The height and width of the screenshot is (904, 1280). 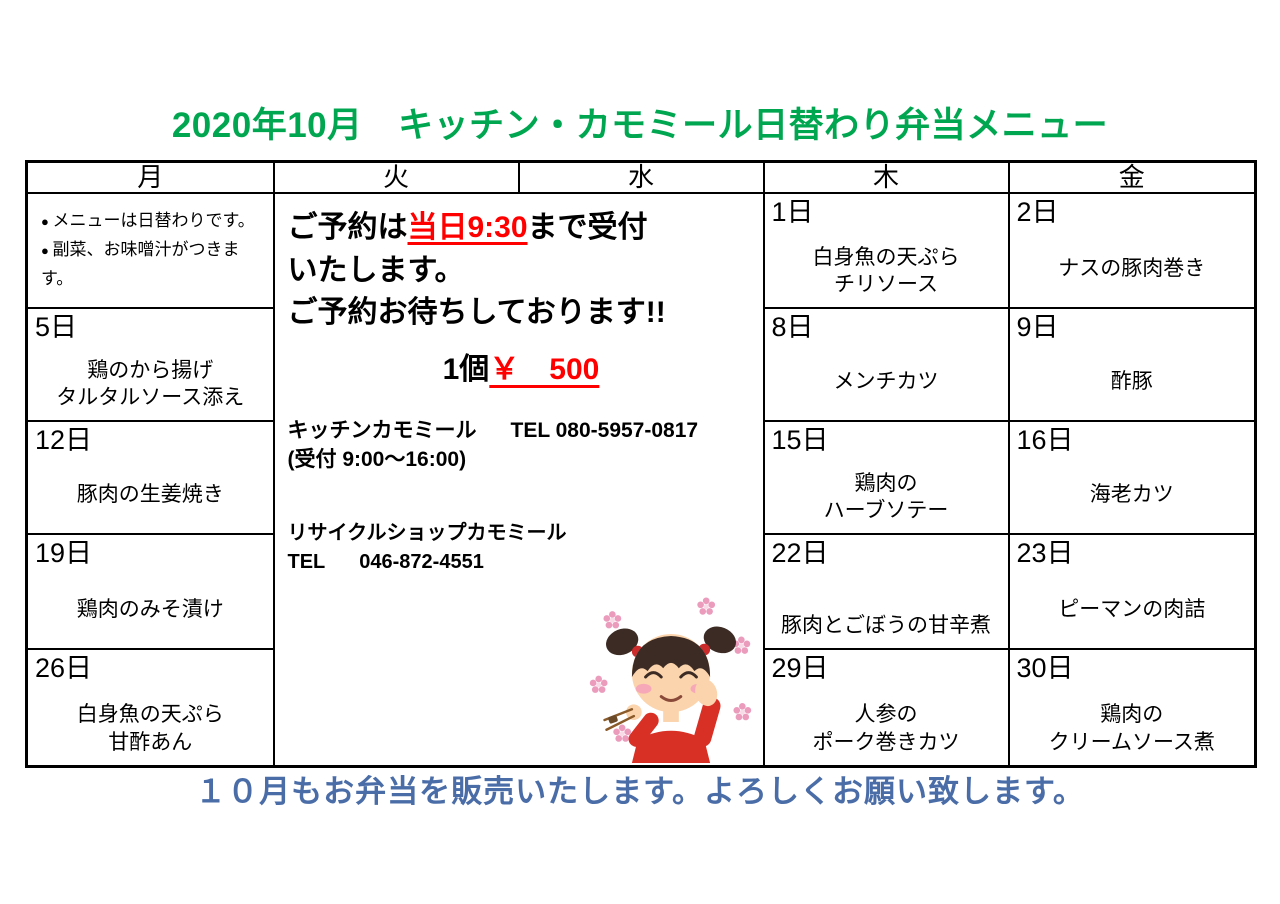 What do you see at coordinates (886, 728) in the screenshot?
I see `menu-item: 人参の ポーク巻きカツ` at bounding box center [886, 728].